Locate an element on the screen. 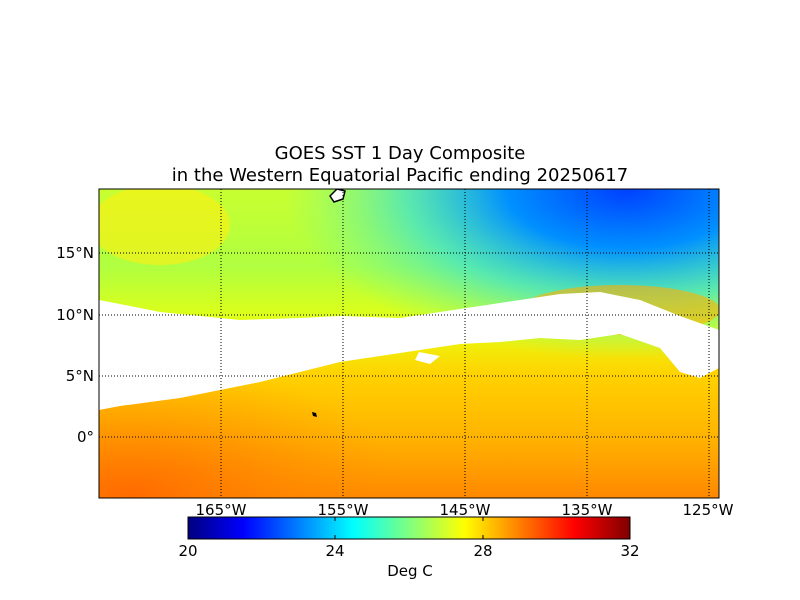  lon-label-165w: 165°W is located at coordinates (221, 510).